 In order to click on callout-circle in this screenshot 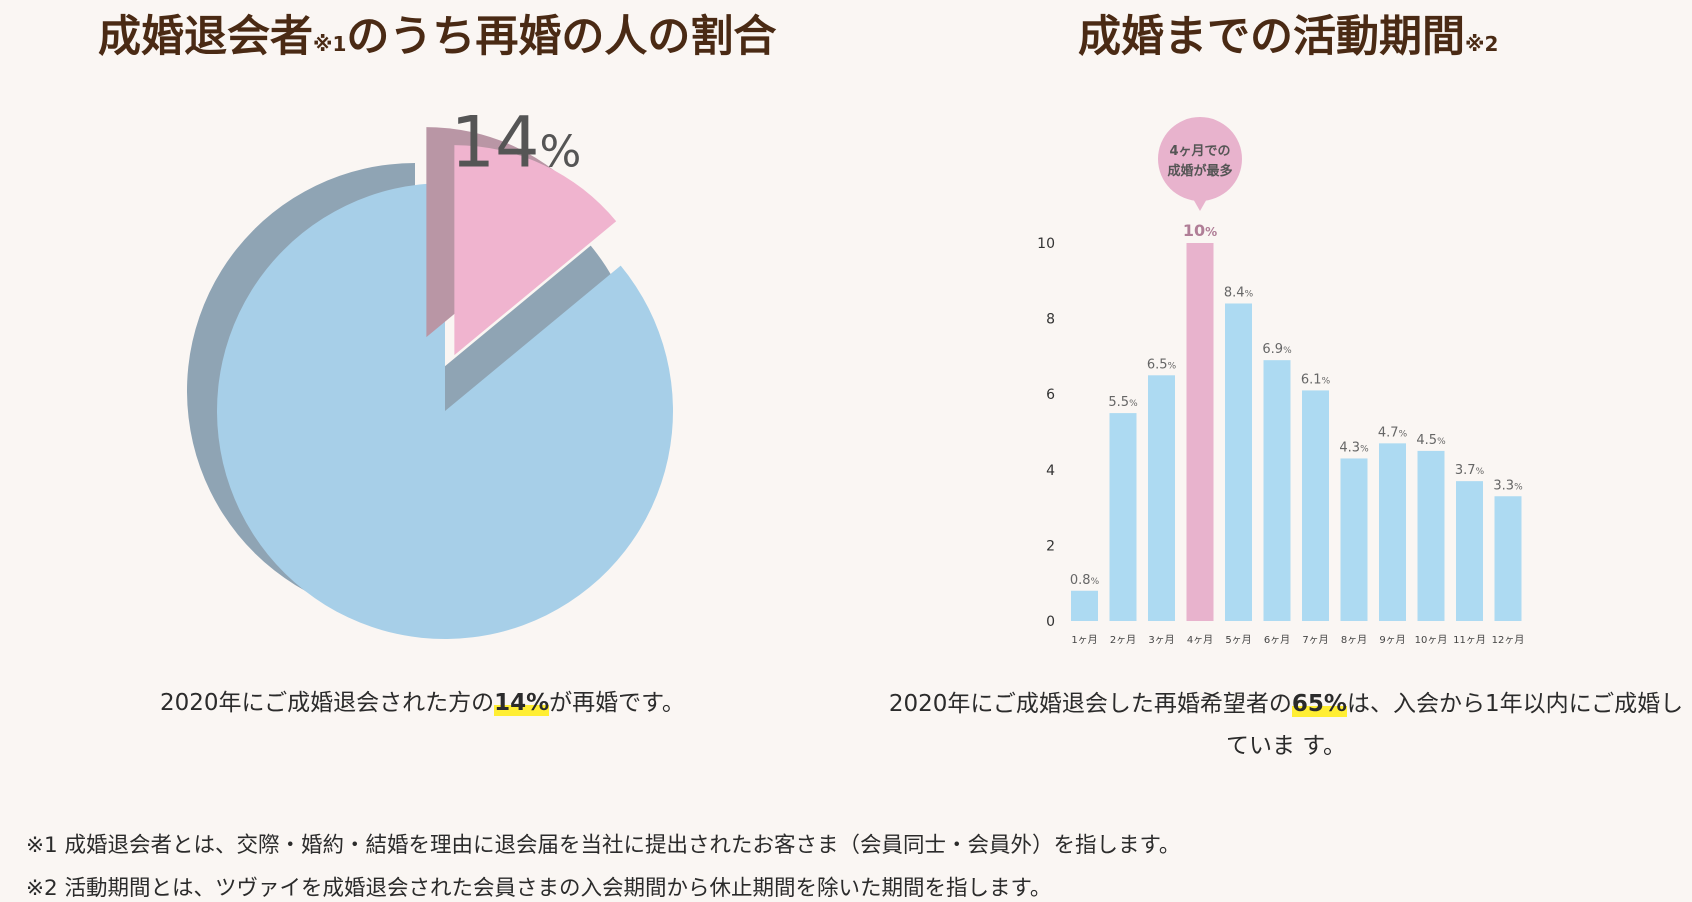, I will do `click(1200, 159)`.